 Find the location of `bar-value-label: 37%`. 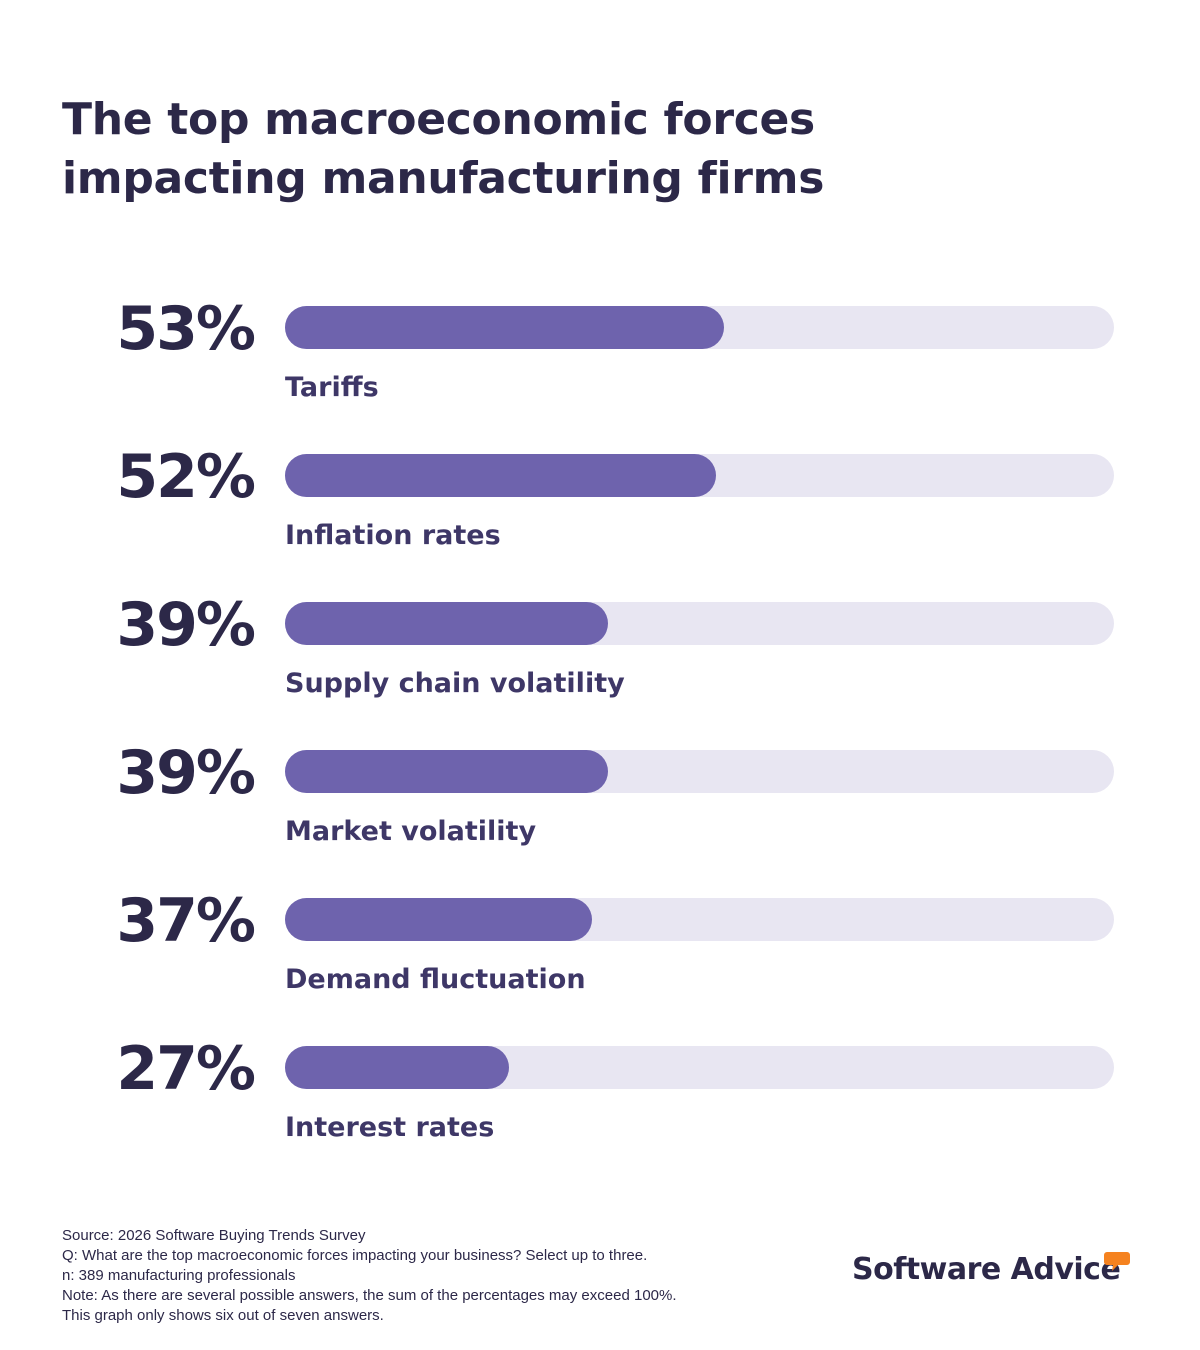

bar-value-label: 37% is located at coordinates (186, 921).